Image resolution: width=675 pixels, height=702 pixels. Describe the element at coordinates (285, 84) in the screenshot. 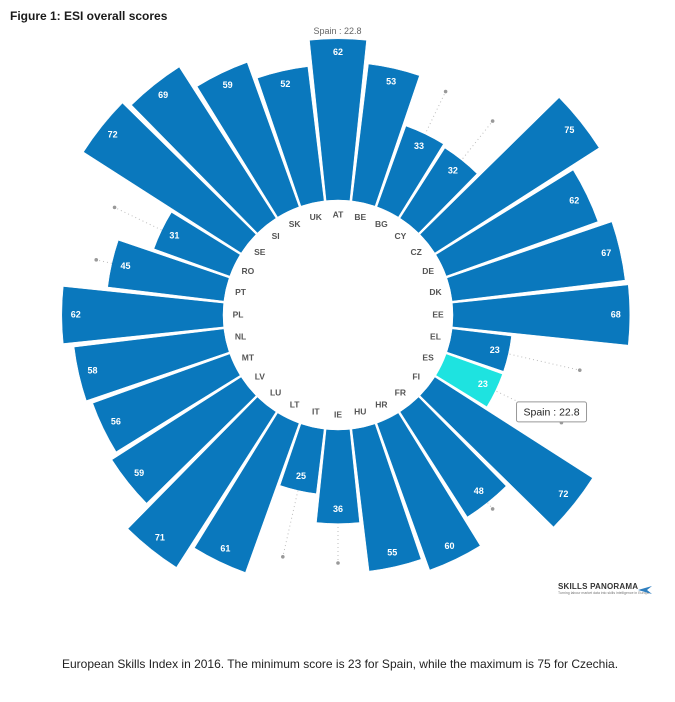

I see `value-label: 52` at that location.